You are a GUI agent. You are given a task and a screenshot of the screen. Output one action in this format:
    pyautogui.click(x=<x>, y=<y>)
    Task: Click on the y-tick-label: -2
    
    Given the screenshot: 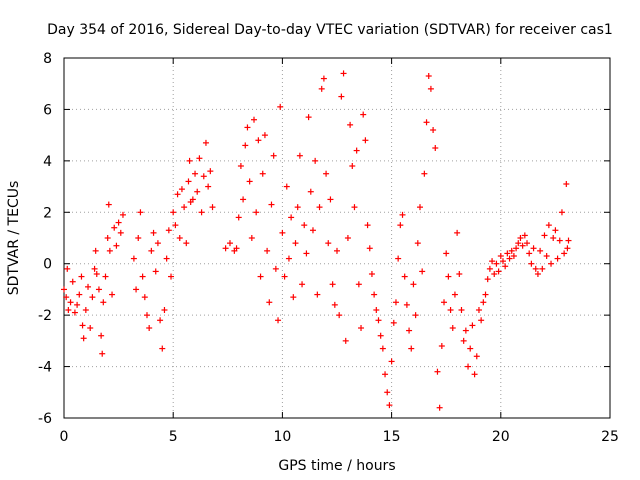 What is the action you would take?
    pyautogui.click(x=45, y=316)
    